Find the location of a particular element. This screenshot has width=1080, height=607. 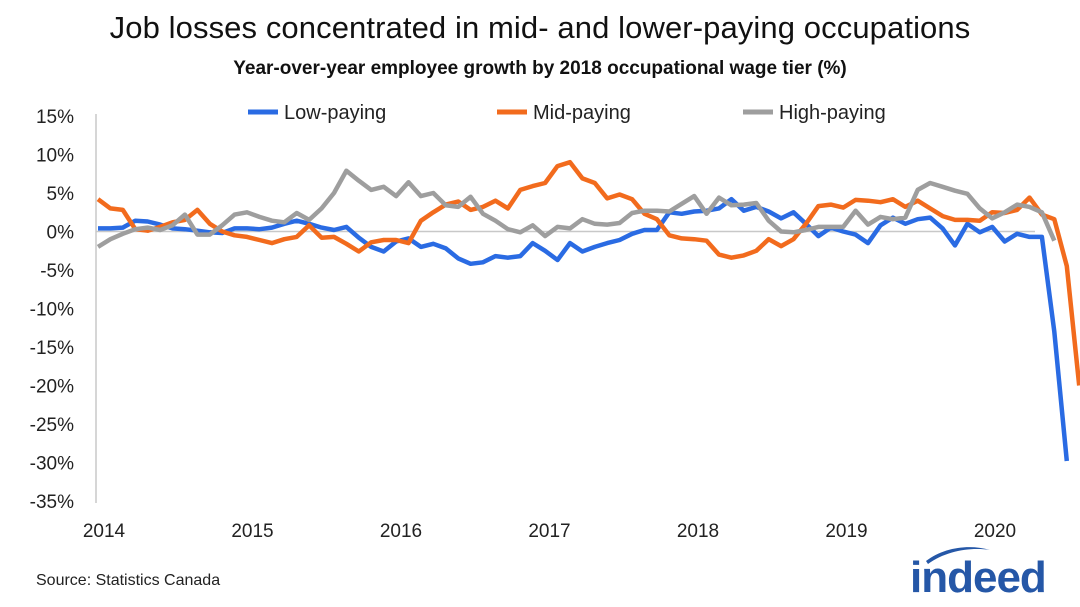

legend-label-low: Low-paying is located at coordinates (335, 113).